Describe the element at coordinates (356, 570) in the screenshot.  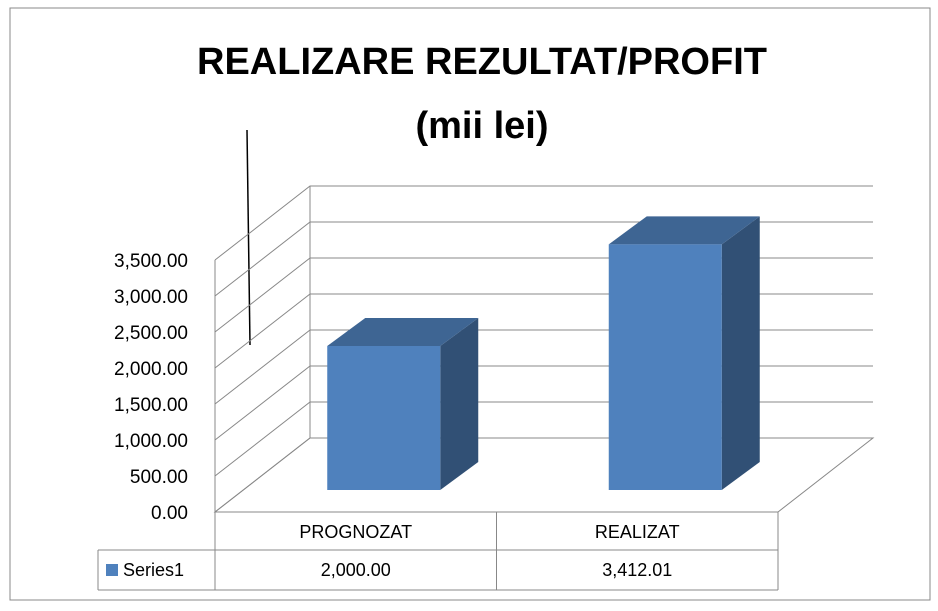
I see `value-label: 2,000.00` at that location.